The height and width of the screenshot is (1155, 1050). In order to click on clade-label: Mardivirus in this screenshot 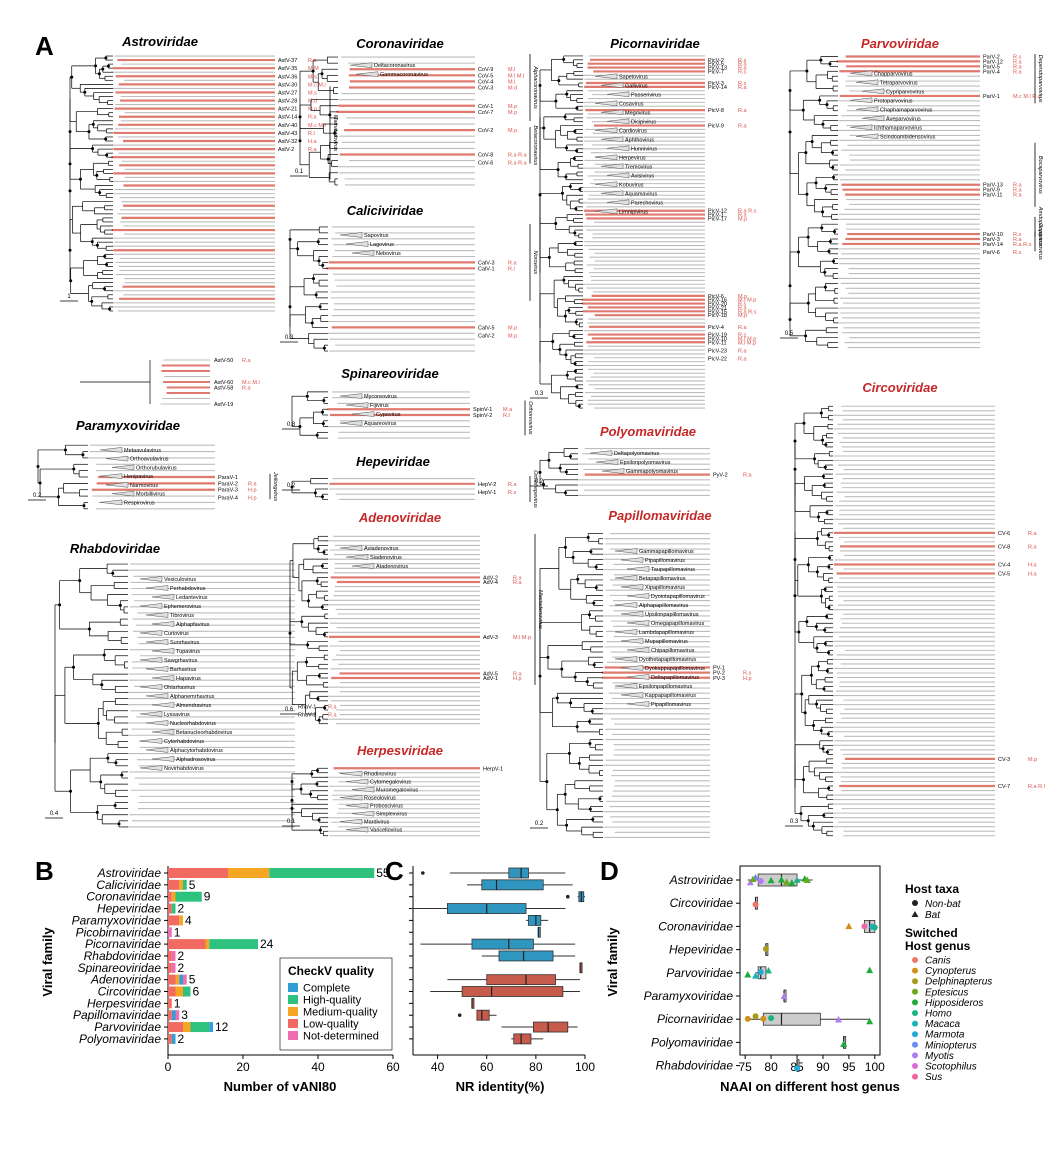, I will do `click(377, 823)`.